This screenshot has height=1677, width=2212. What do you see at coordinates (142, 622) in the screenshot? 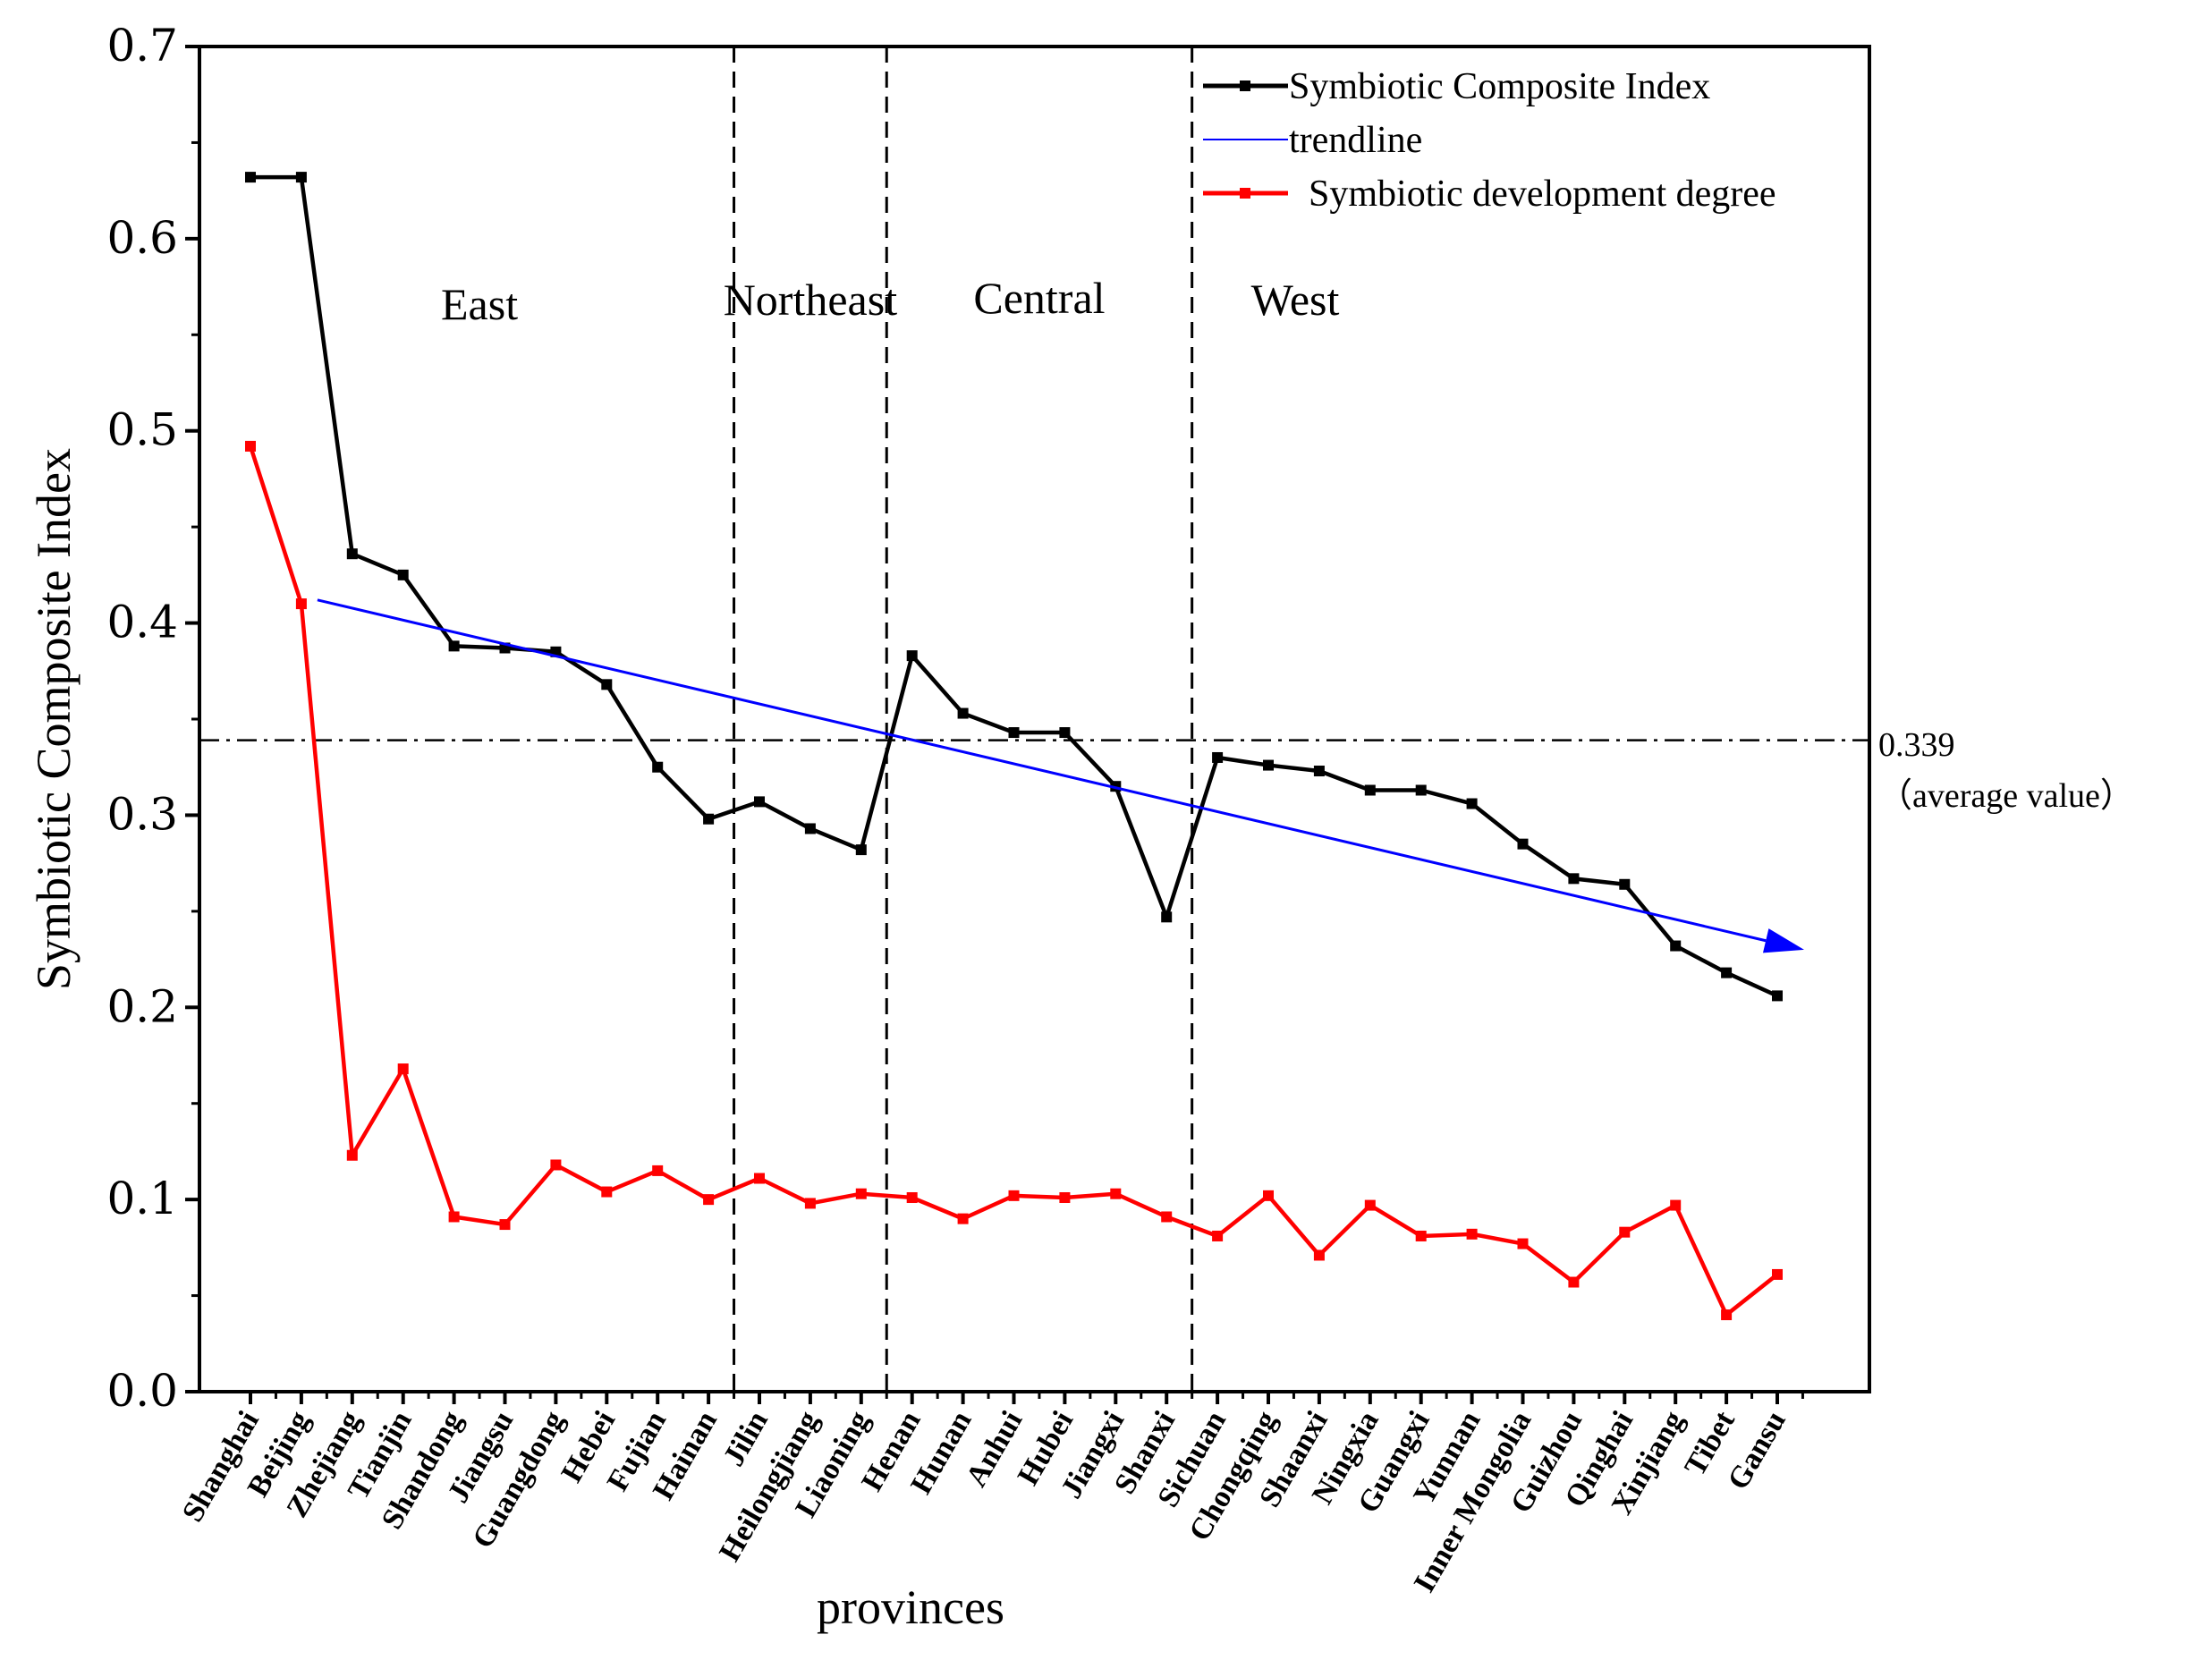
I see `y-tick-label: 0.4` at bounding box center [142, 622].